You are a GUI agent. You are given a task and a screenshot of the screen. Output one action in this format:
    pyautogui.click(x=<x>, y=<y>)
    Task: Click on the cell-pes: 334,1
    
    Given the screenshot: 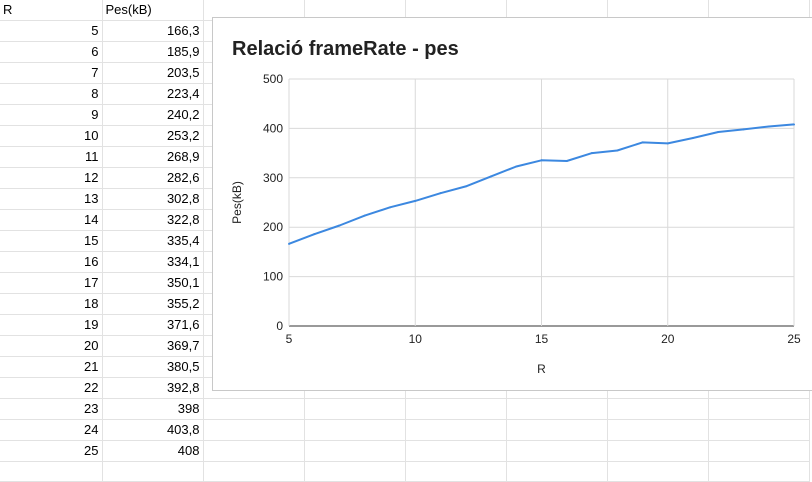 What is the action you would take?
    pyautogui.click(x=153, y=262)
    